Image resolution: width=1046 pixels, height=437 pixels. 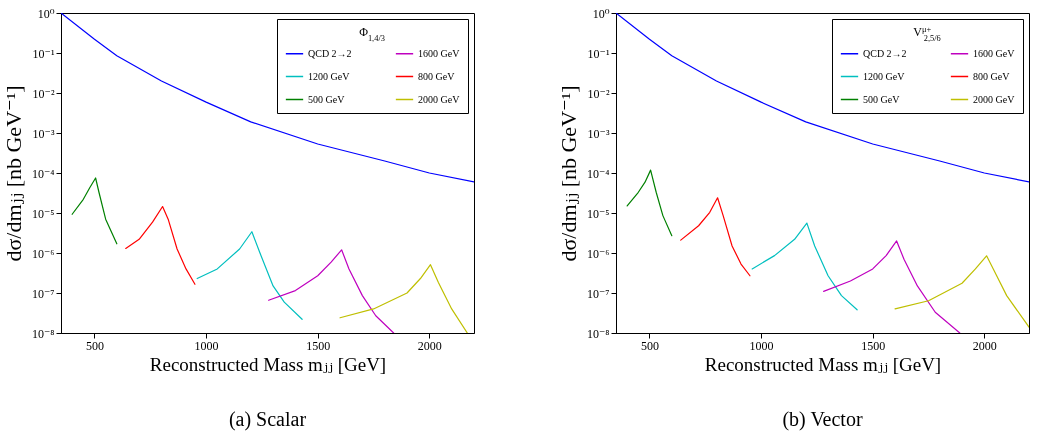 I want to click on legend-title: Φ$_{1,4/3}$, so click(x=372, y=34).